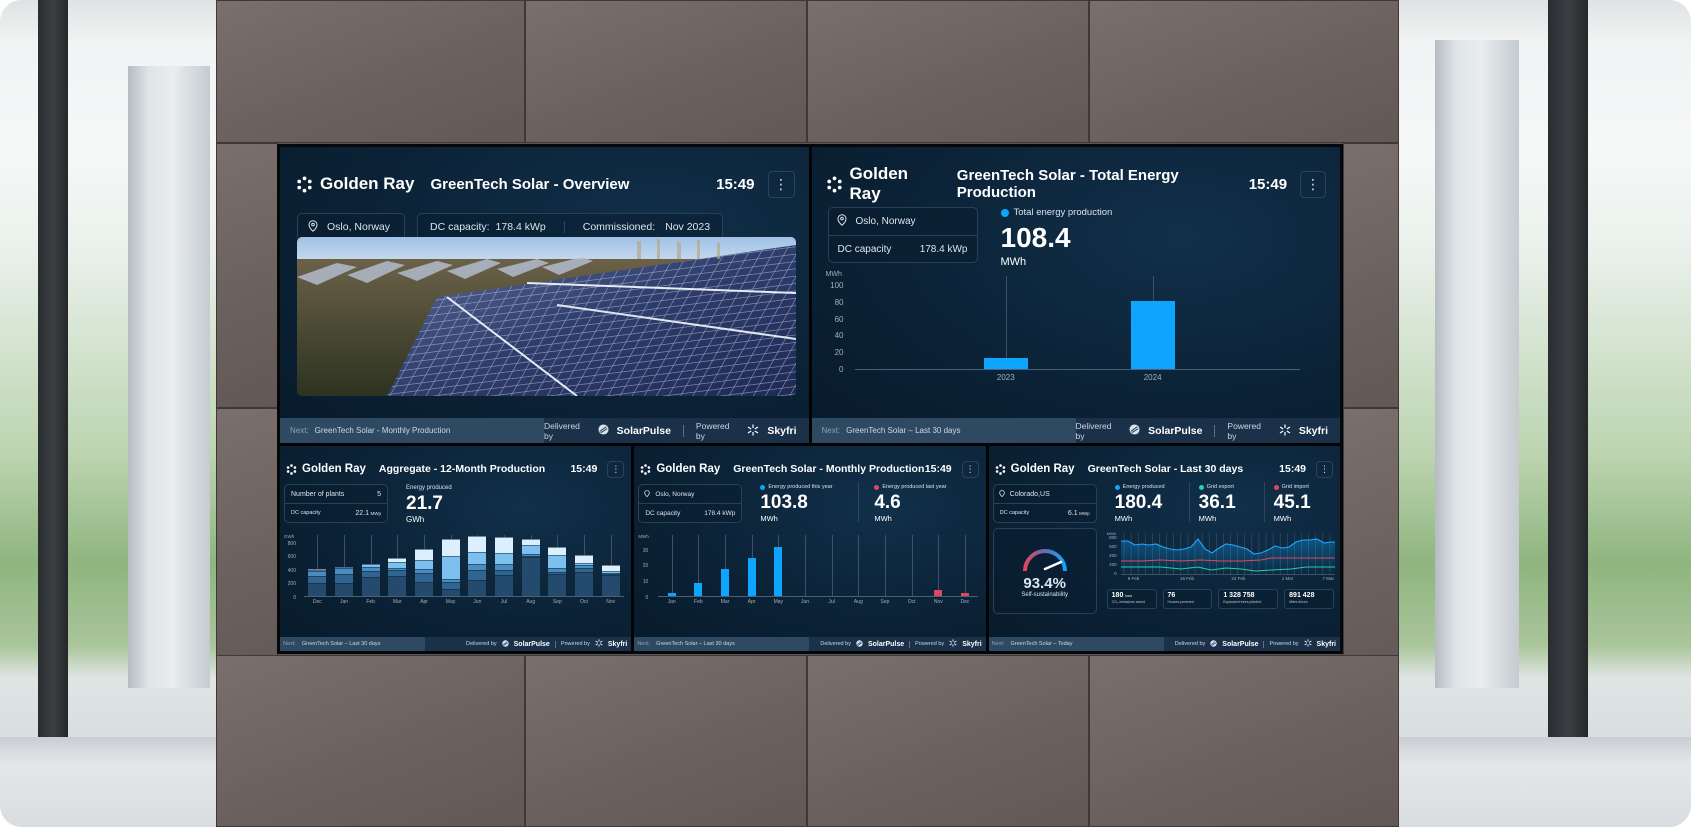 Image resolution: width=1691 pixels, height=827 pixels. Describe the element at coordinates (359, 227) in the screenshot. I see `location-text: Oslo, Norway` at that location.